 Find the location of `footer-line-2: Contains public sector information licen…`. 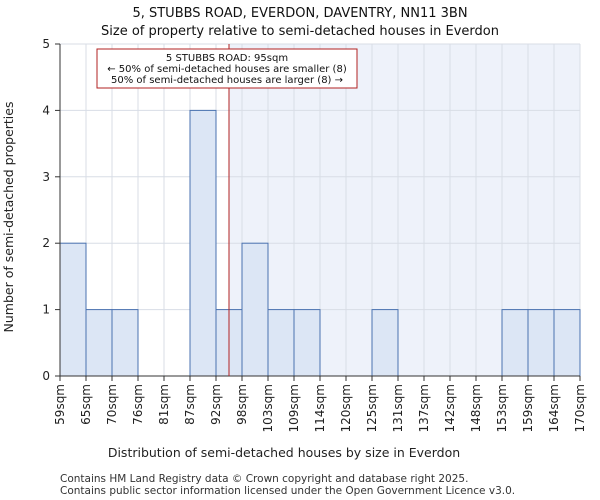

footer-line-2: Contains public sector information licen… is located at coordinates (287, 491).